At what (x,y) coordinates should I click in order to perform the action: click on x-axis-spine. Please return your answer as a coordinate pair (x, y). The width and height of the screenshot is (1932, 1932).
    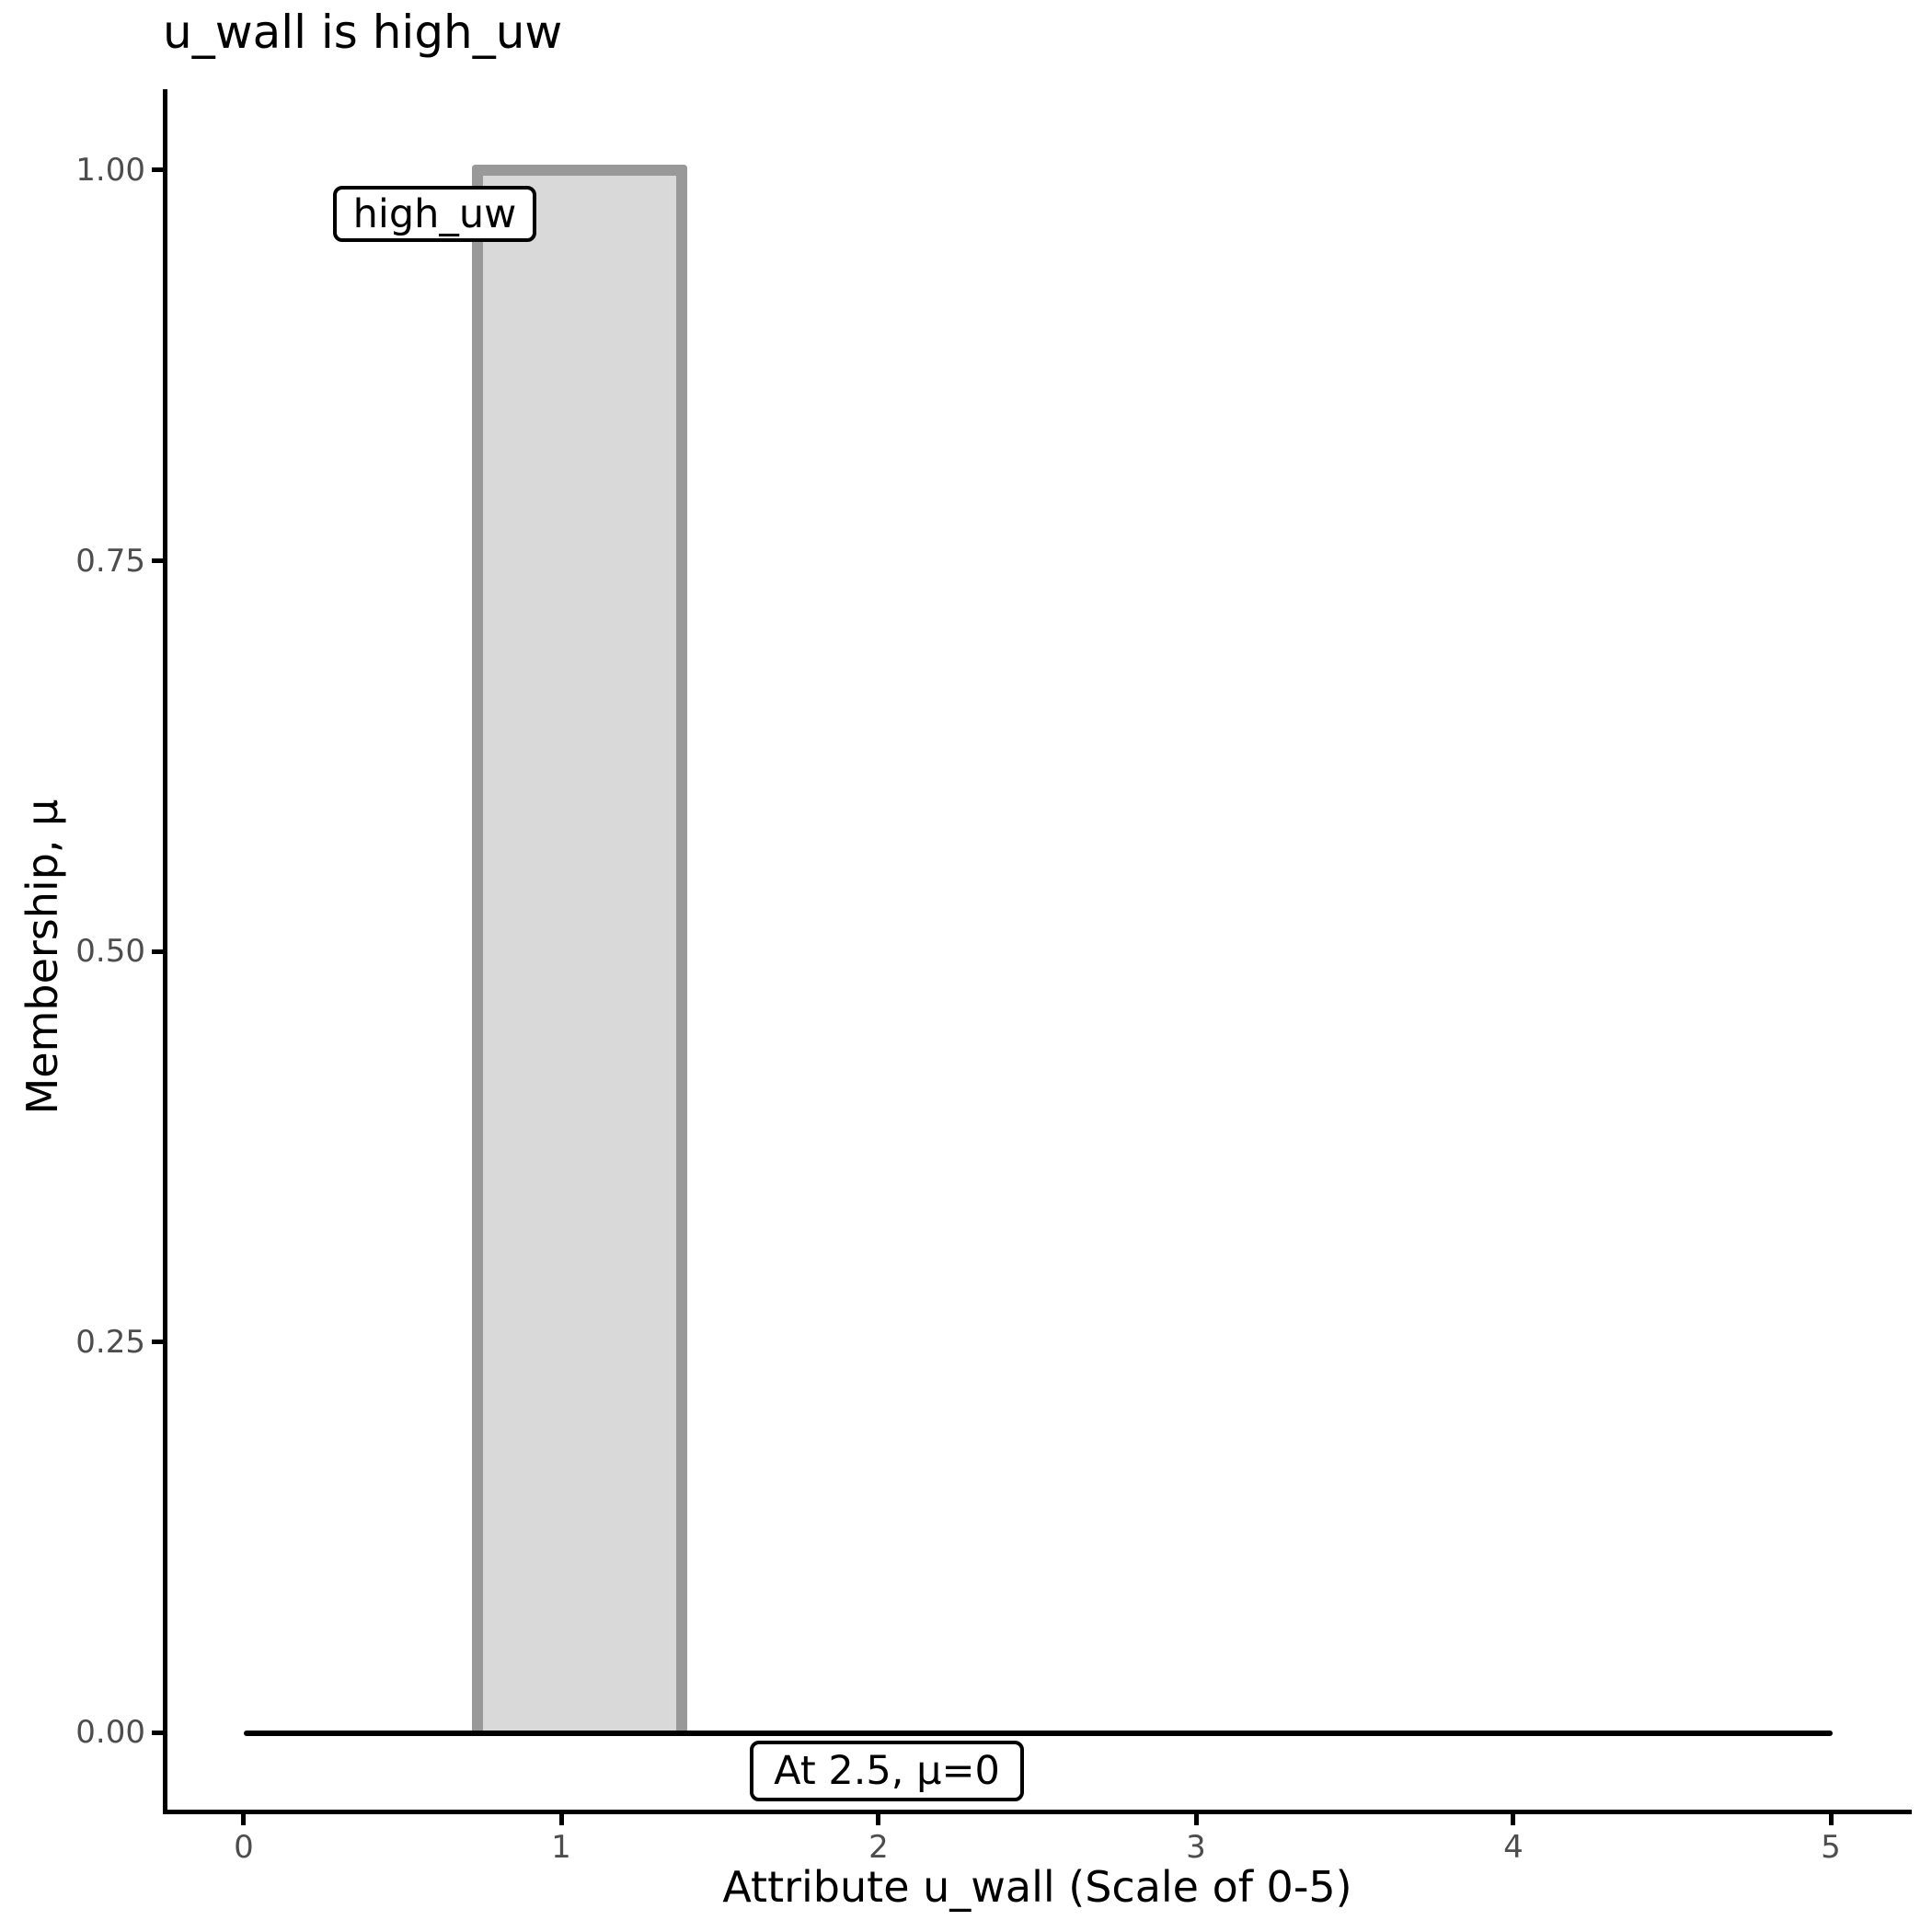
    Looking at the image, I should click on (1037, 1812).